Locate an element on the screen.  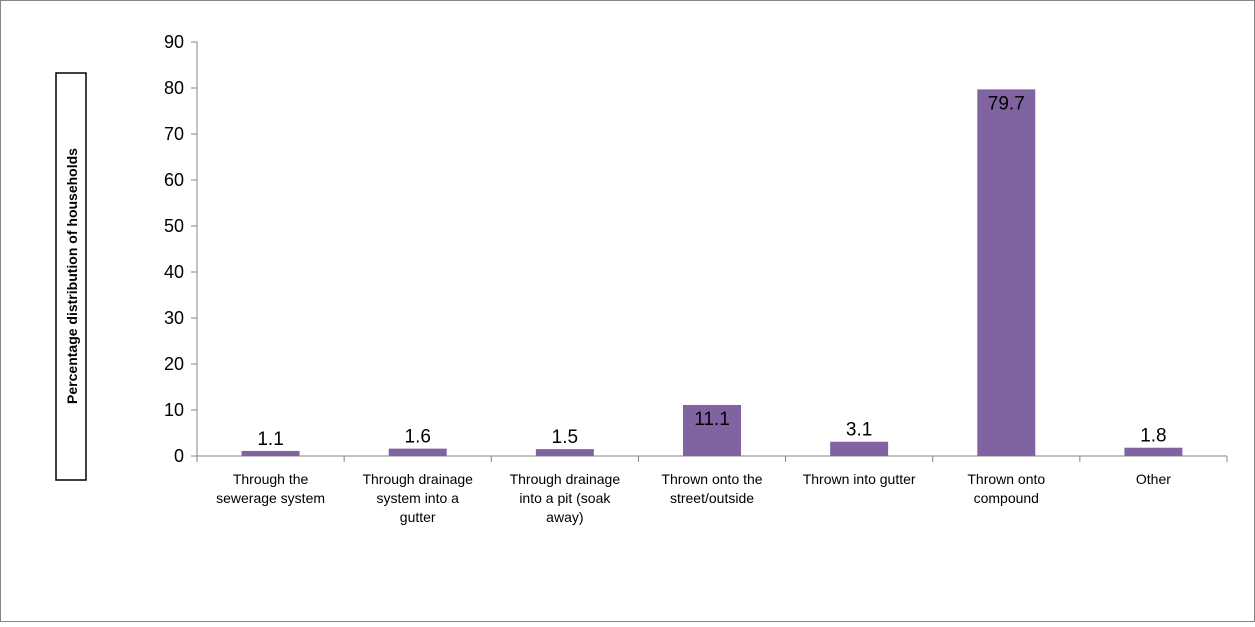
y-tick-label: 40 is located at coordinates (174, 272).